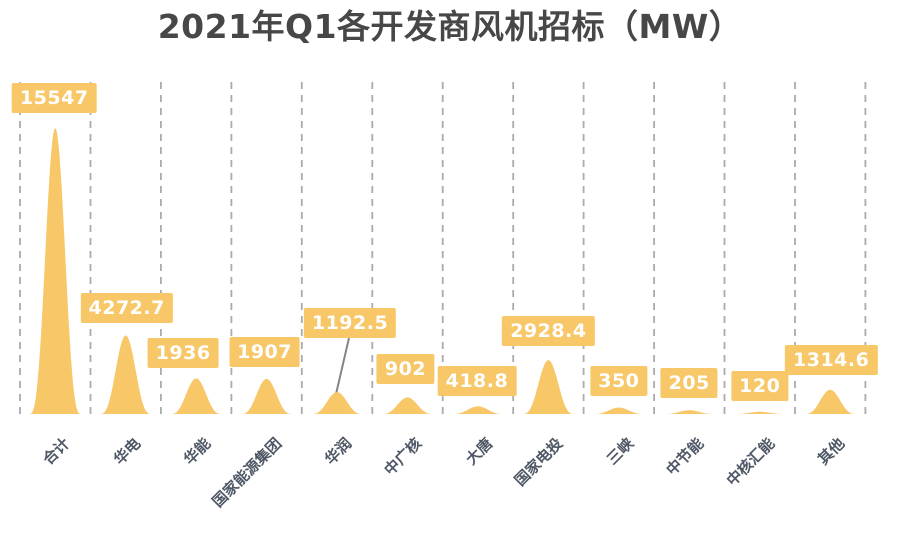 This screenshot has height=560, width=900. What do you see at coordinates (619, 381) in the screenshot?
I see `value-label: 350` at bounding box center [619, 381].